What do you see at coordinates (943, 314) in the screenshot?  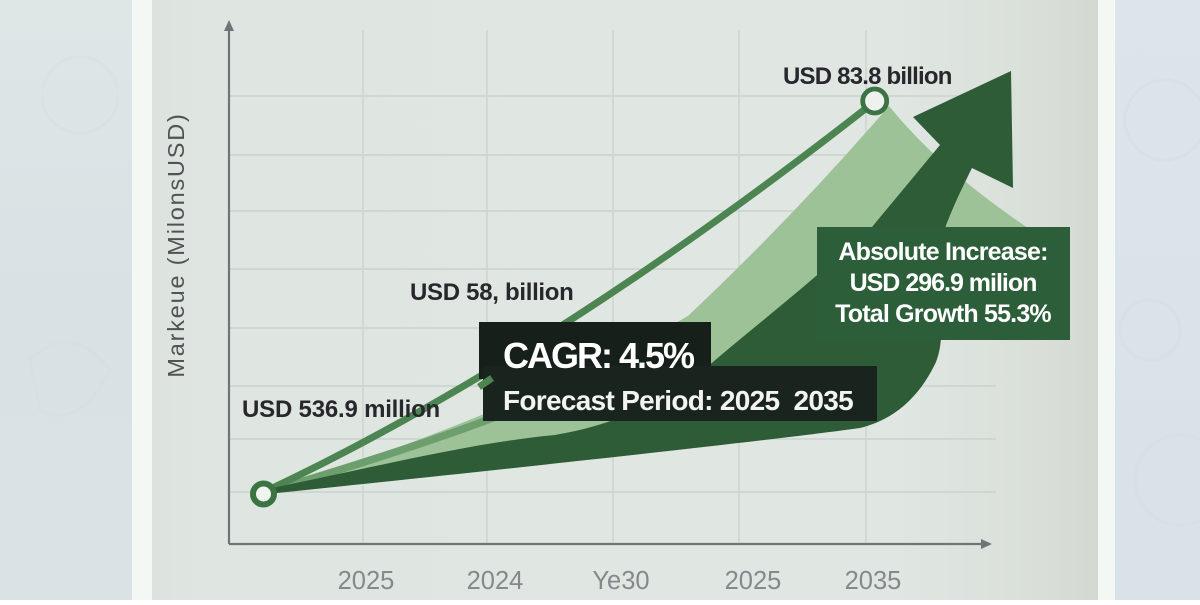 I see `svg-text: Total Growth 55.3%` at bounding box center [943, 314].